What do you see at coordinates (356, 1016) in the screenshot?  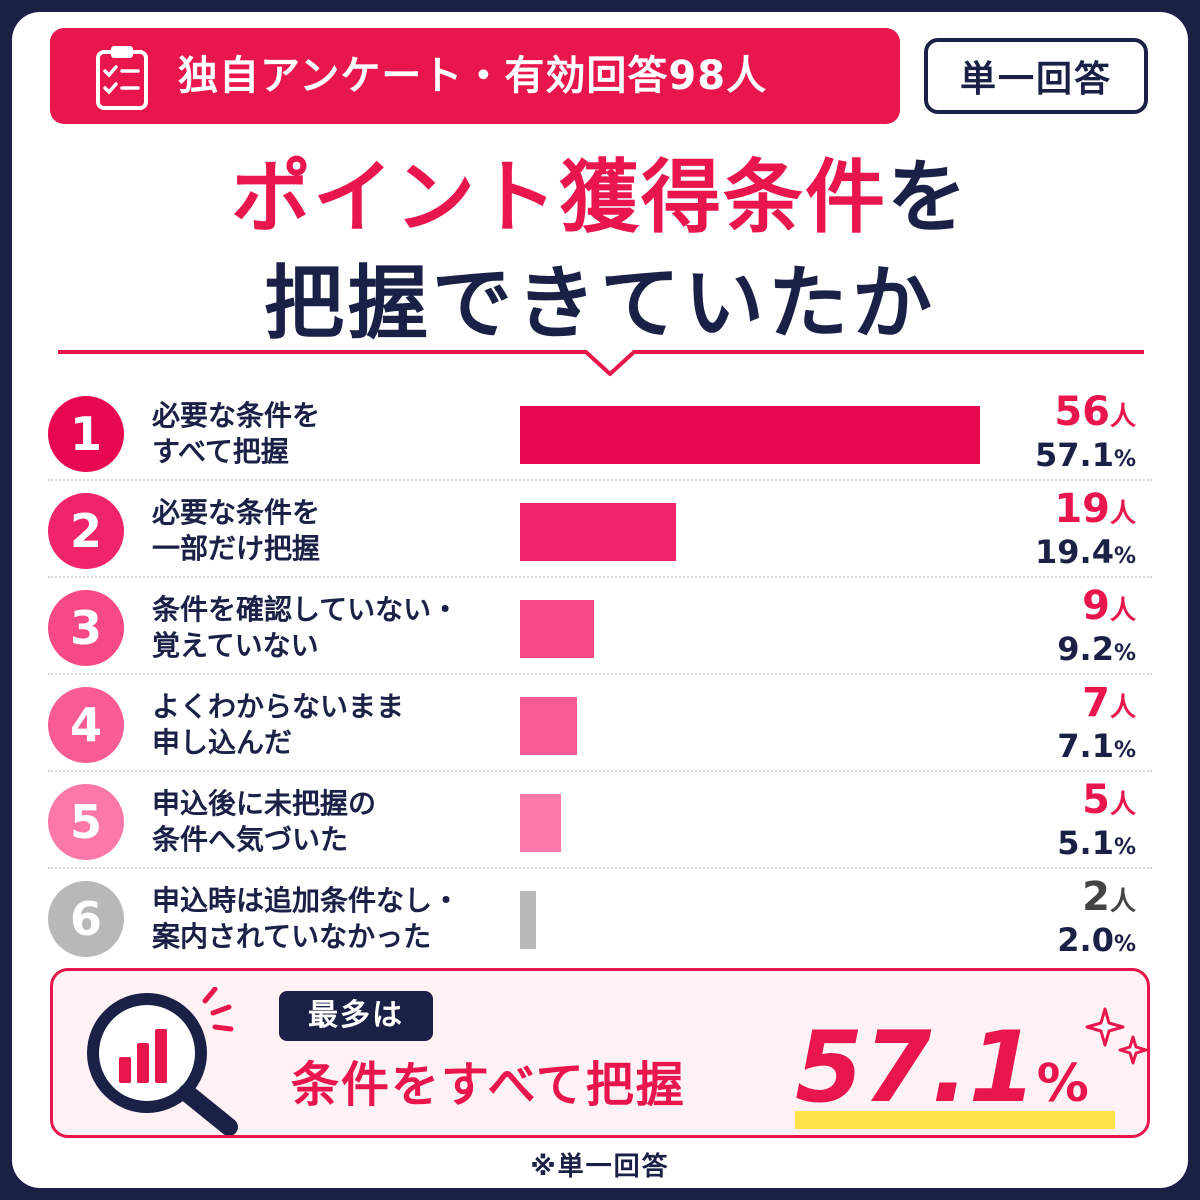 I see `most-badge: 最多は` at bounding box center [356, 1016].